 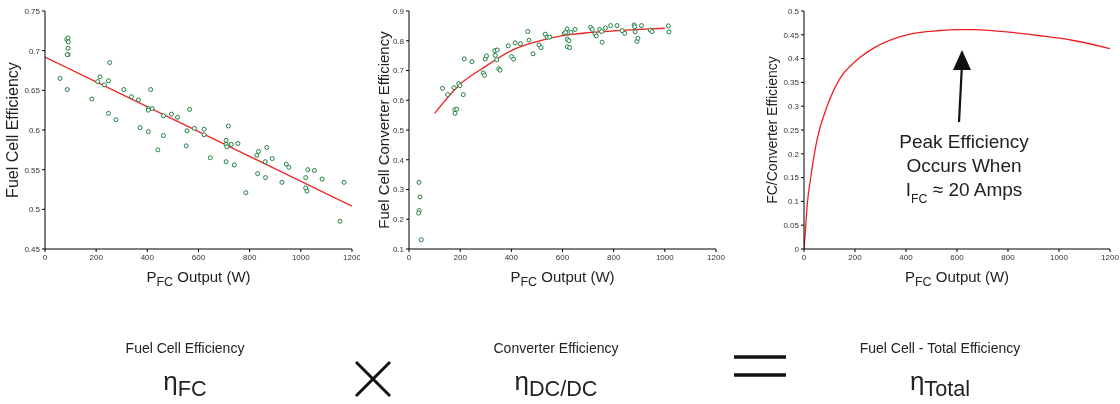 What do you see at coordinates (556, 384) in the screenshot?
I see `text: η$_{DC/DC}$` at bounding box center [556, 384].